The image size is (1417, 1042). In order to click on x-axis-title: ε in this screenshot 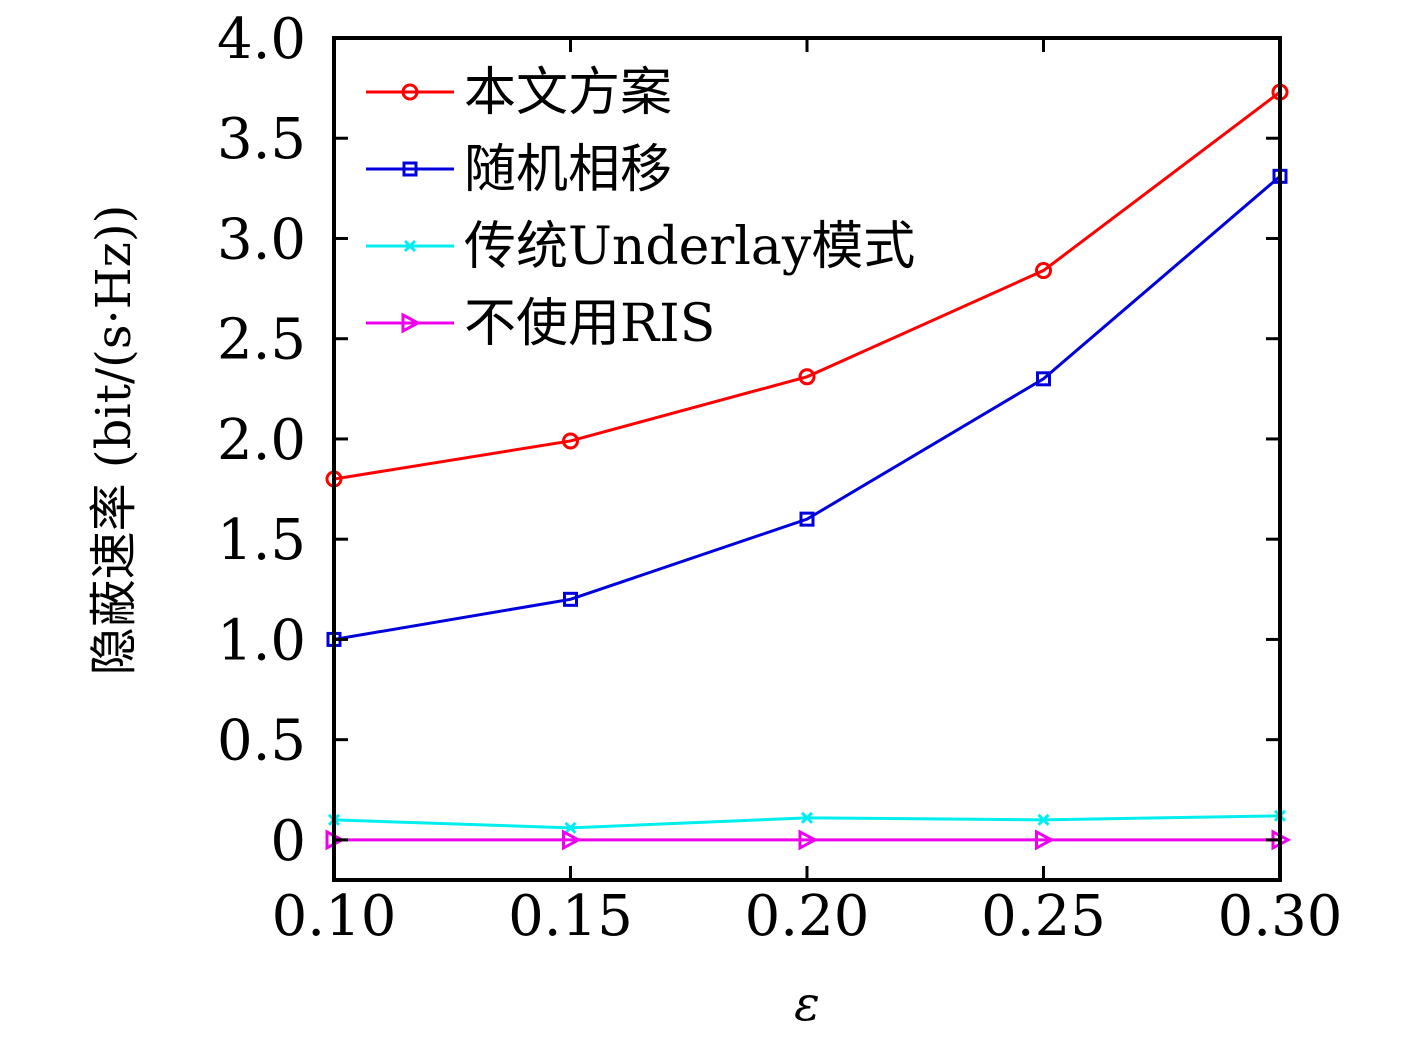, I will do `click(807, 1004)`.